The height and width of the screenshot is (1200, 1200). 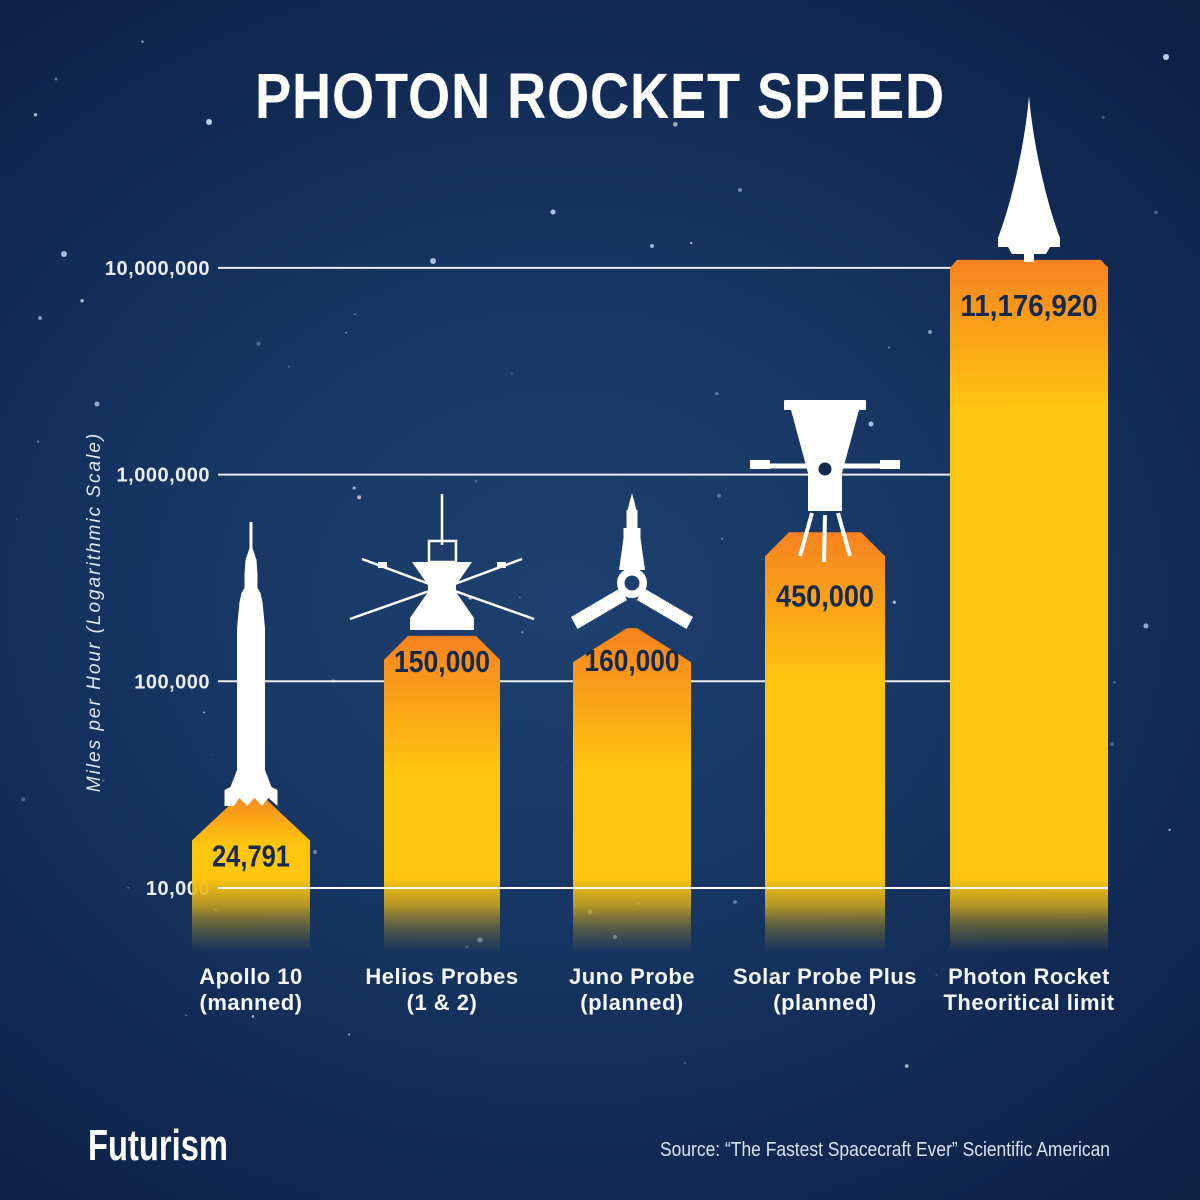 I want to click on bar-category-label: Photon Rocket Theoritical limit, so click(x=1028, y=989).